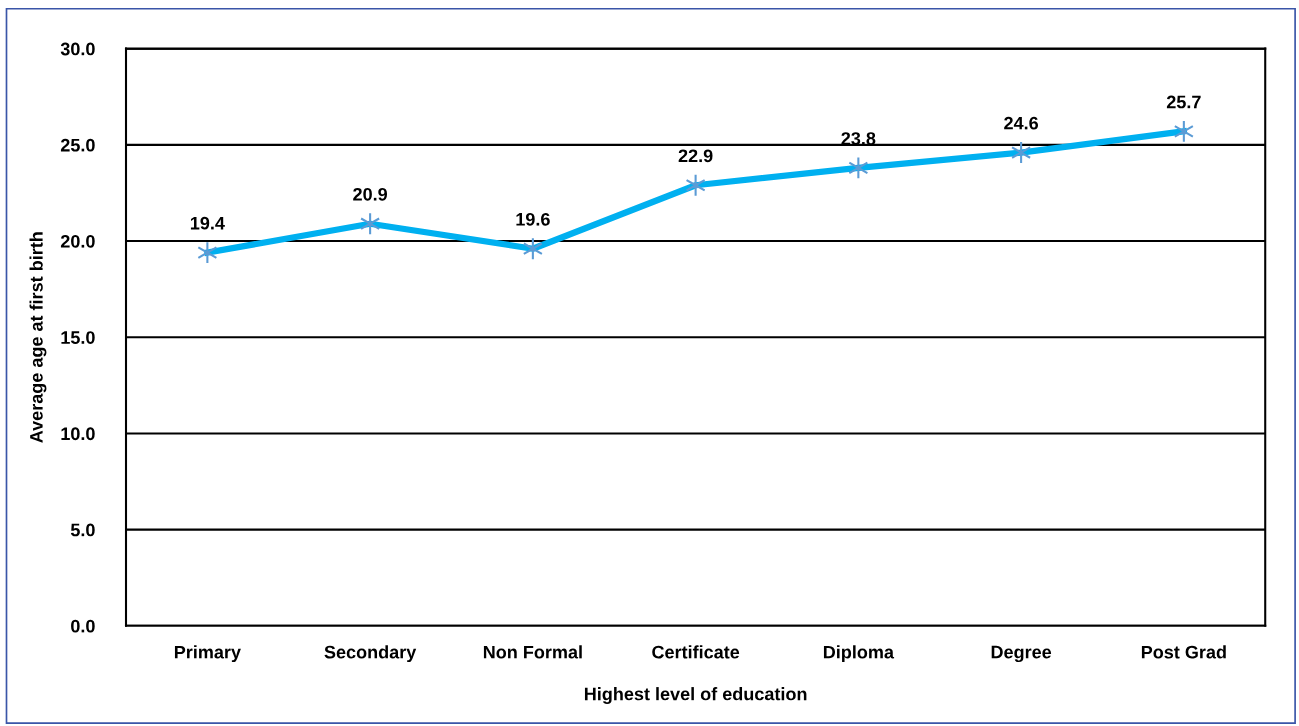 This screenshot has width=1299, height=726. Describe the element at coordinates (78, 434) in the screenshot. I see `y-tick-label: 10.0` at that location.